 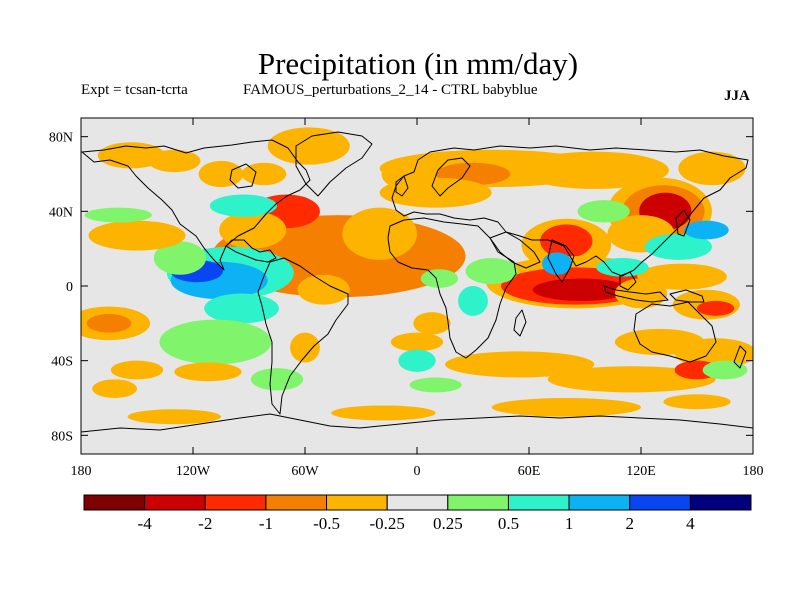 I want to click on coastline-borneo, so click(x=628, y=281).